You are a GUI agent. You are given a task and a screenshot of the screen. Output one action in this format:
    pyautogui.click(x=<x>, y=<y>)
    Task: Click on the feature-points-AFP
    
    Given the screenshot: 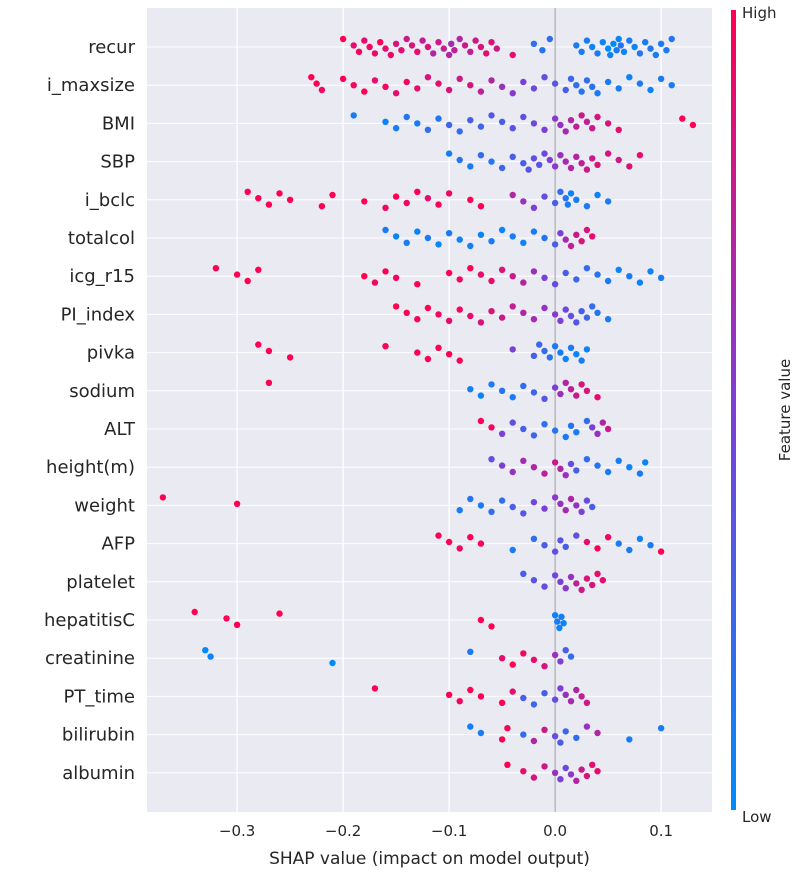 What is the action you would take?
    pyautogui.click(x=550, y=543)
    